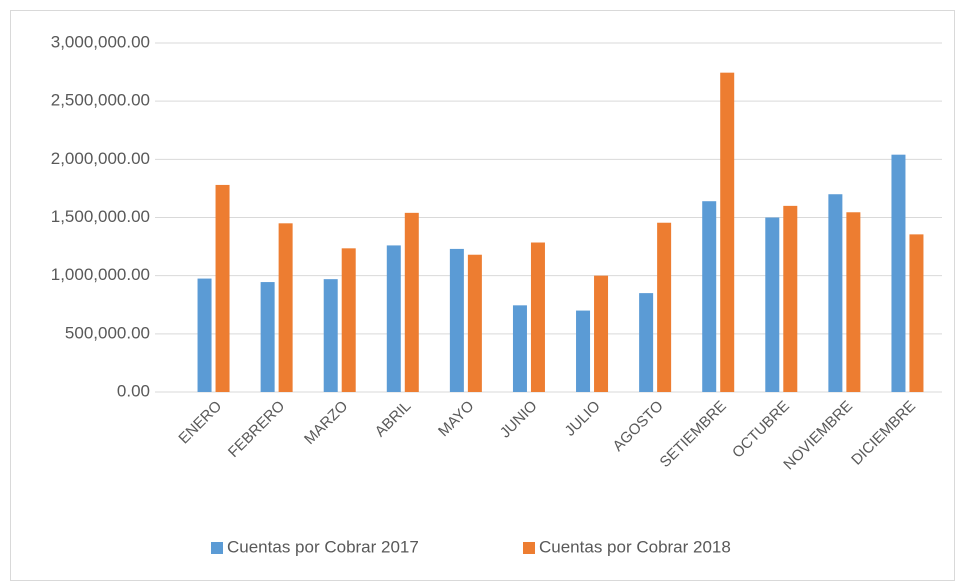 The width and height of the screenshot is (957, 583). I want to click on legend-label: Cuentas por Cobrar 2017, so click(323, 546).